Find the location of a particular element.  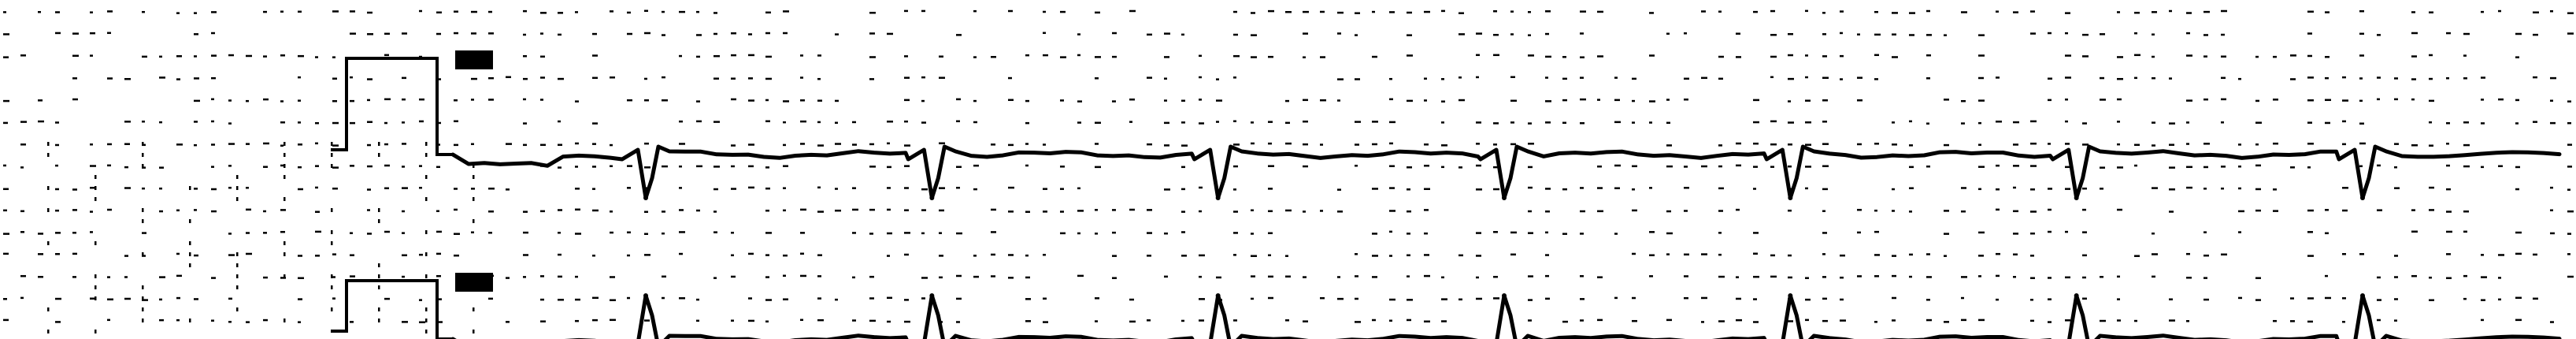

beat-complex is located at coordinates (1790, 198).